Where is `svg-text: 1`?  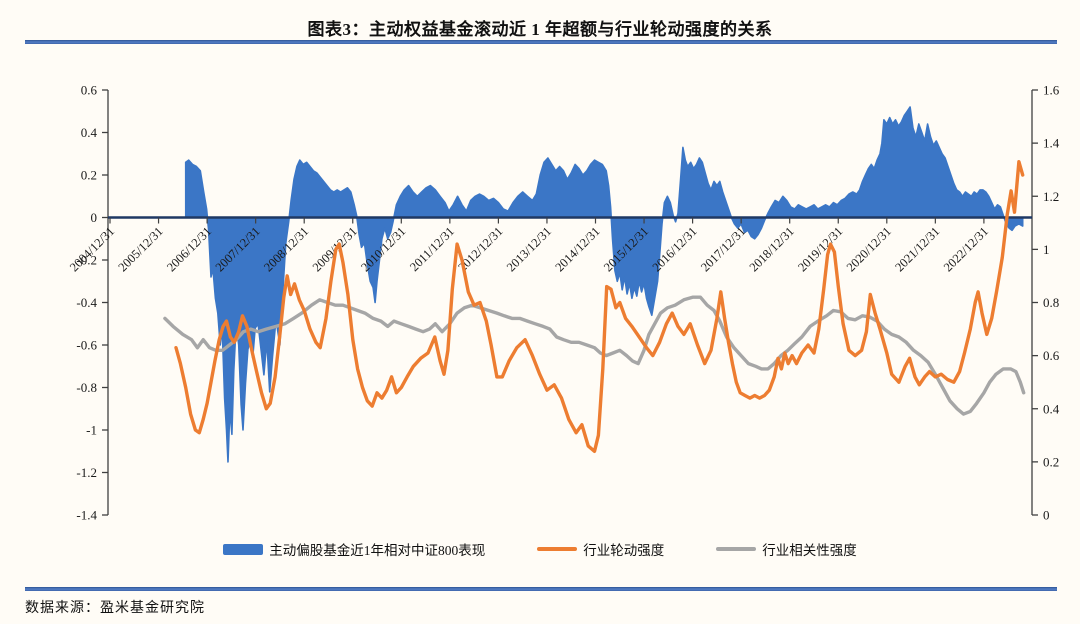
svg-text: 1 is located at coordinates (1046, 249).